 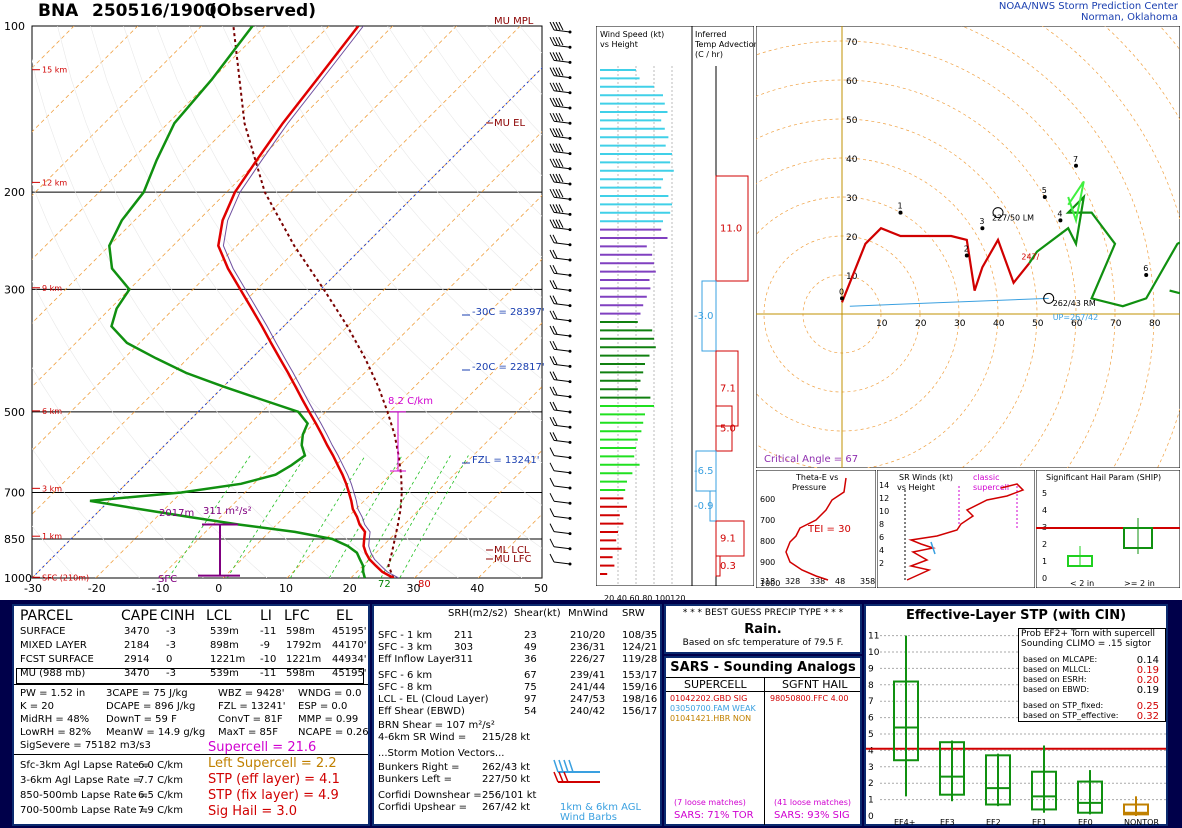 What do you see at coordinates (224, 631) in the screenshot?
I see `parcel-cell: 539m` at bounding box center [224, 631].